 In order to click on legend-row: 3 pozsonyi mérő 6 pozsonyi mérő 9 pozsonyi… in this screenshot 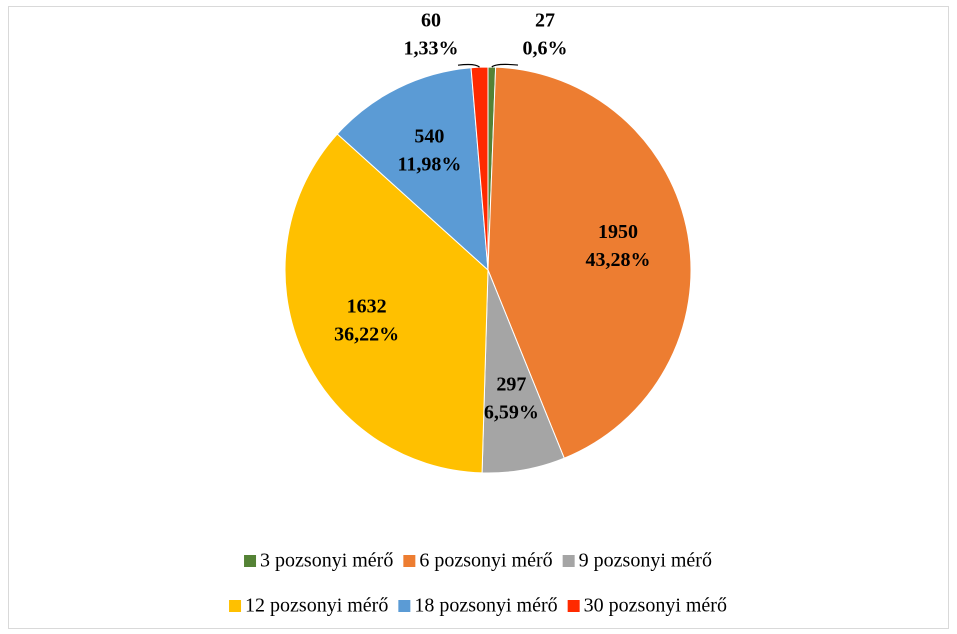, I will do `click(478, 561)`.